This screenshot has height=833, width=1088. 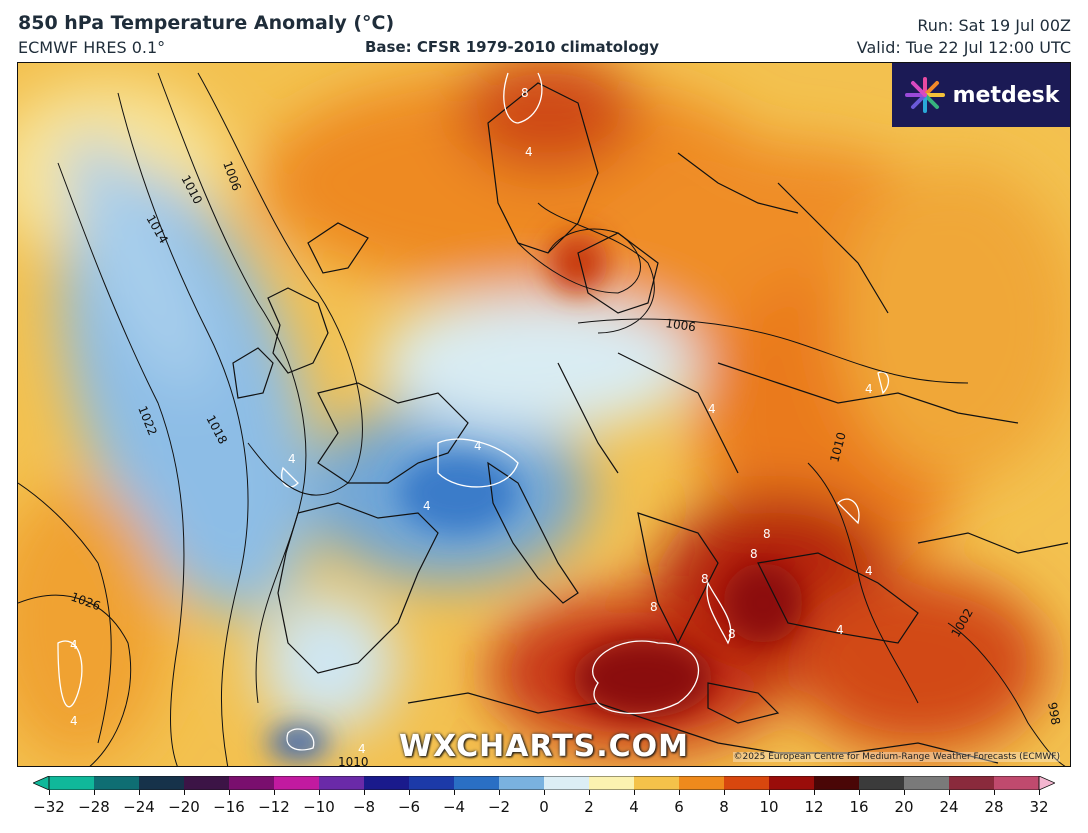 What do you see at coordinates (994, 807) in the screenshot?
I see `colorbar-tick-label: 28` at bounding box center [994, 807].